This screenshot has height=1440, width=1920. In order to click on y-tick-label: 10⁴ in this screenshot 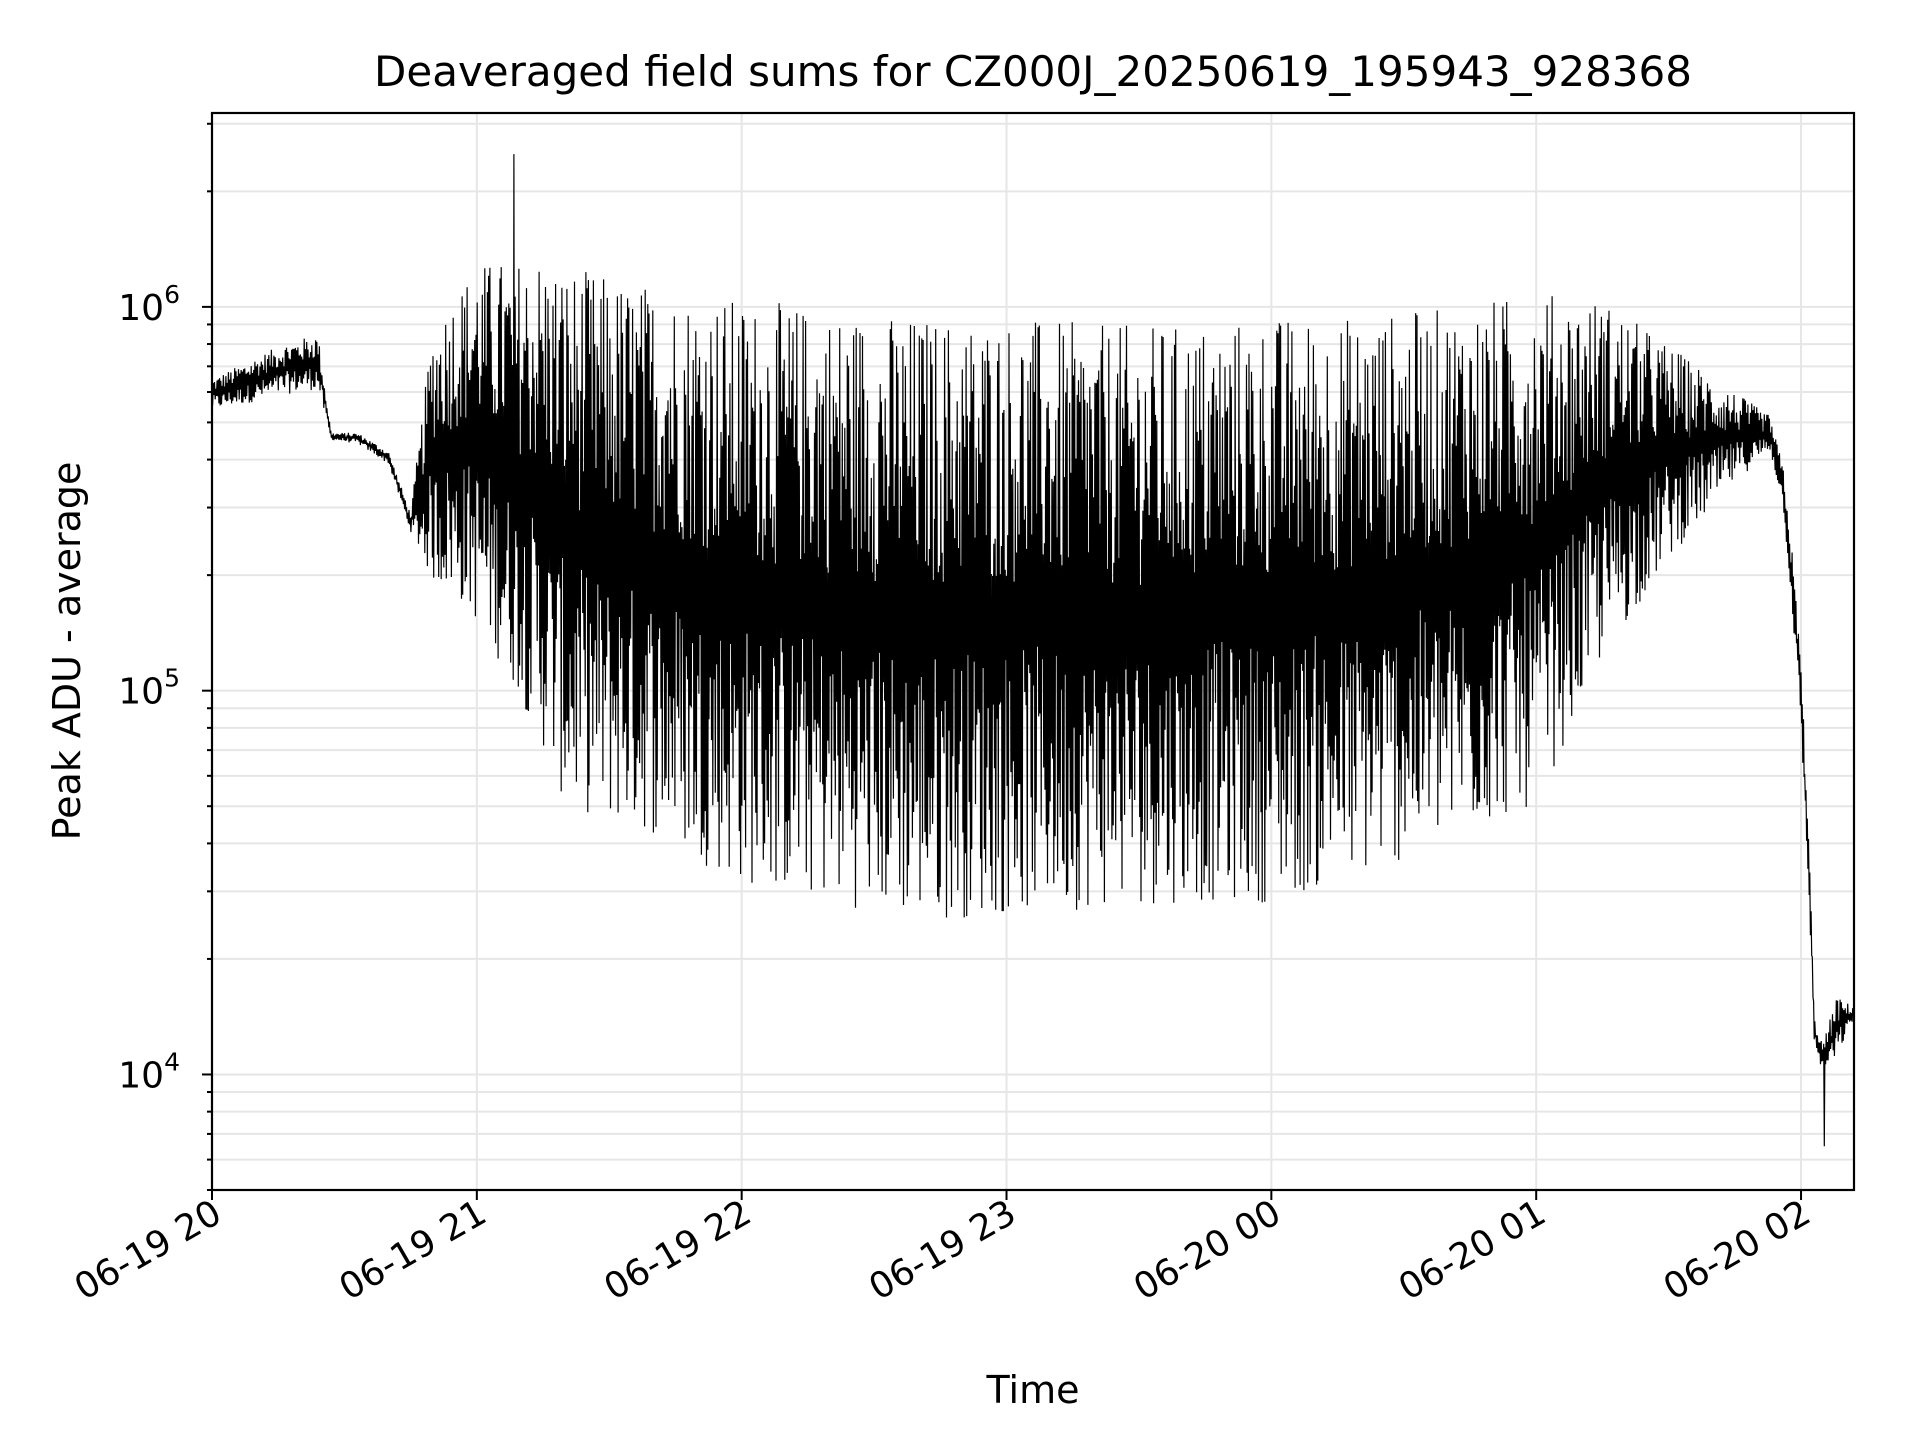, I will do `click(149, 1071)`.